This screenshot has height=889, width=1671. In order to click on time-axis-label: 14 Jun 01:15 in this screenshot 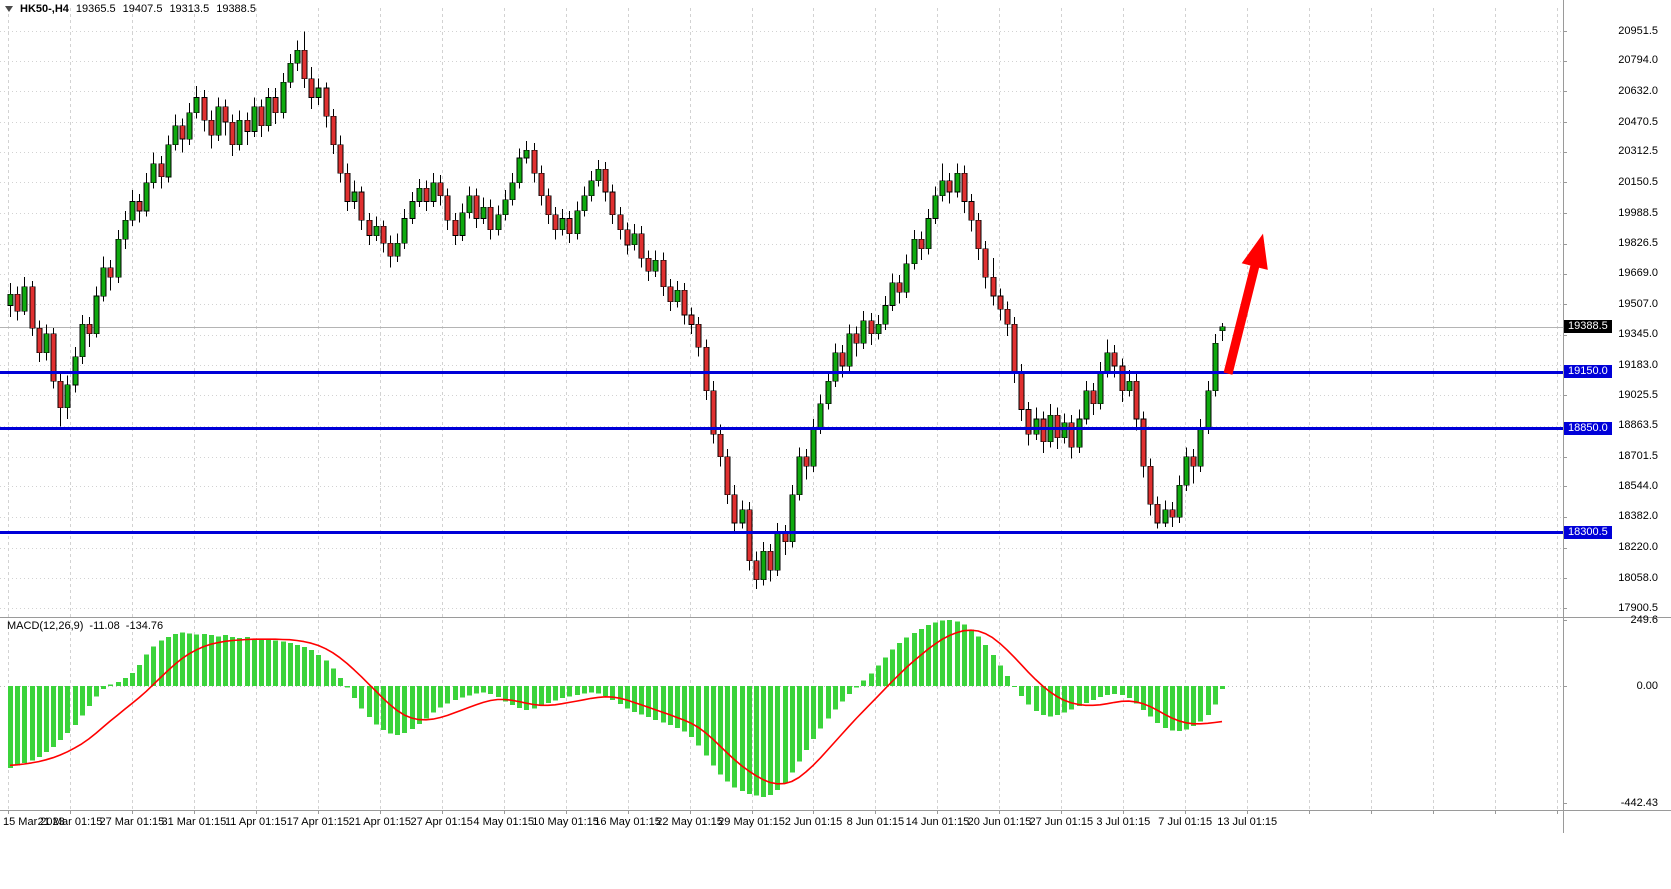, I will do `click(937, 822)`.